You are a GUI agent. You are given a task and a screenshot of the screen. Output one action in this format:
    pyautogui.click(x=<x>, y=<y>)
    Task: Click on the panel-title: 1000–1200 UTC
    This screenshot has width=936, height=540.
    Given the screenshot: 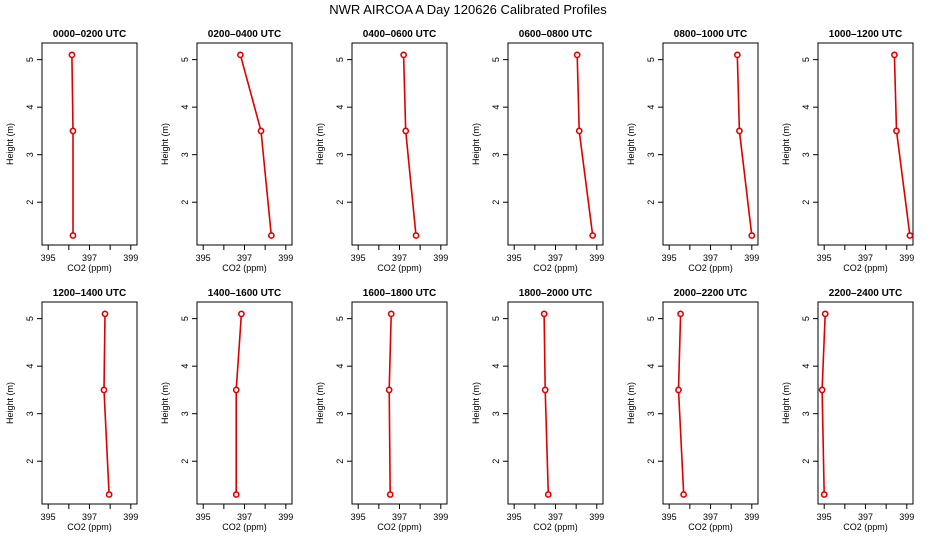 What is the action you would take?
    pyautogui.click(x=865, y=34)
    